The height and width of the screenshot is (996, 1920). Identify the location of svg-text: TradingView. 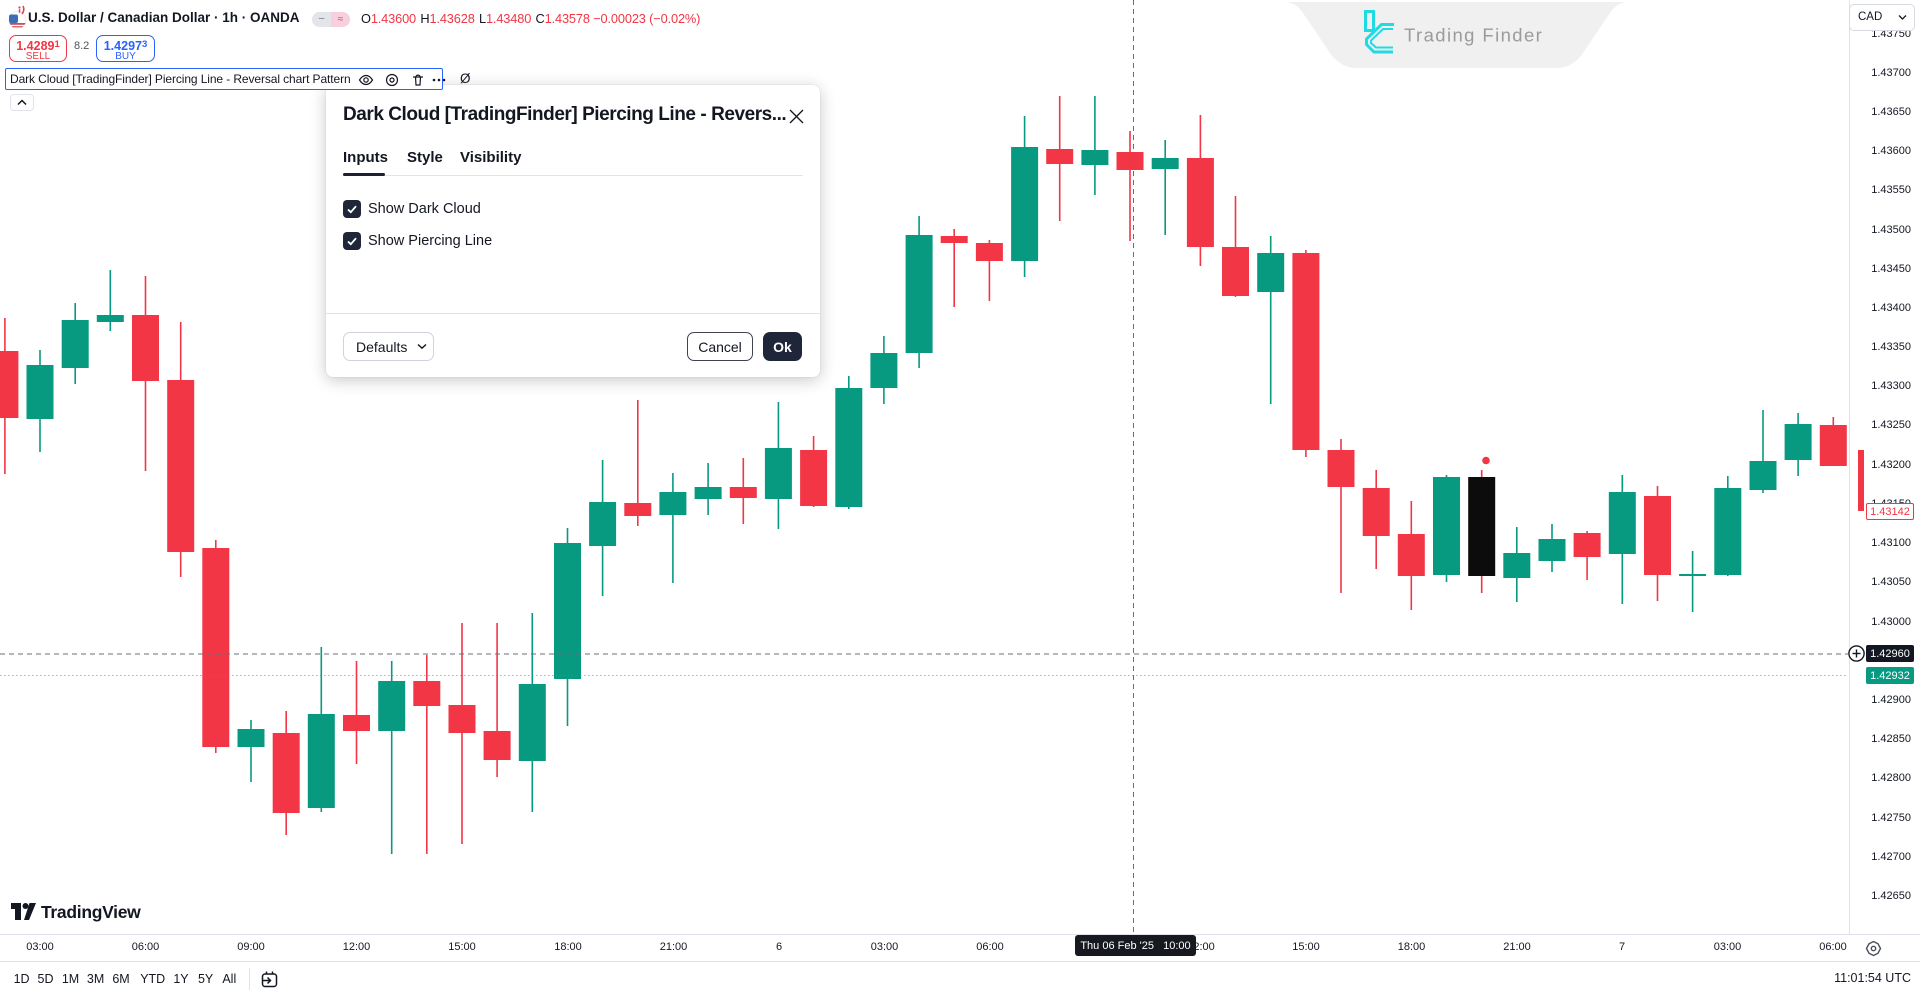
(91, 912).